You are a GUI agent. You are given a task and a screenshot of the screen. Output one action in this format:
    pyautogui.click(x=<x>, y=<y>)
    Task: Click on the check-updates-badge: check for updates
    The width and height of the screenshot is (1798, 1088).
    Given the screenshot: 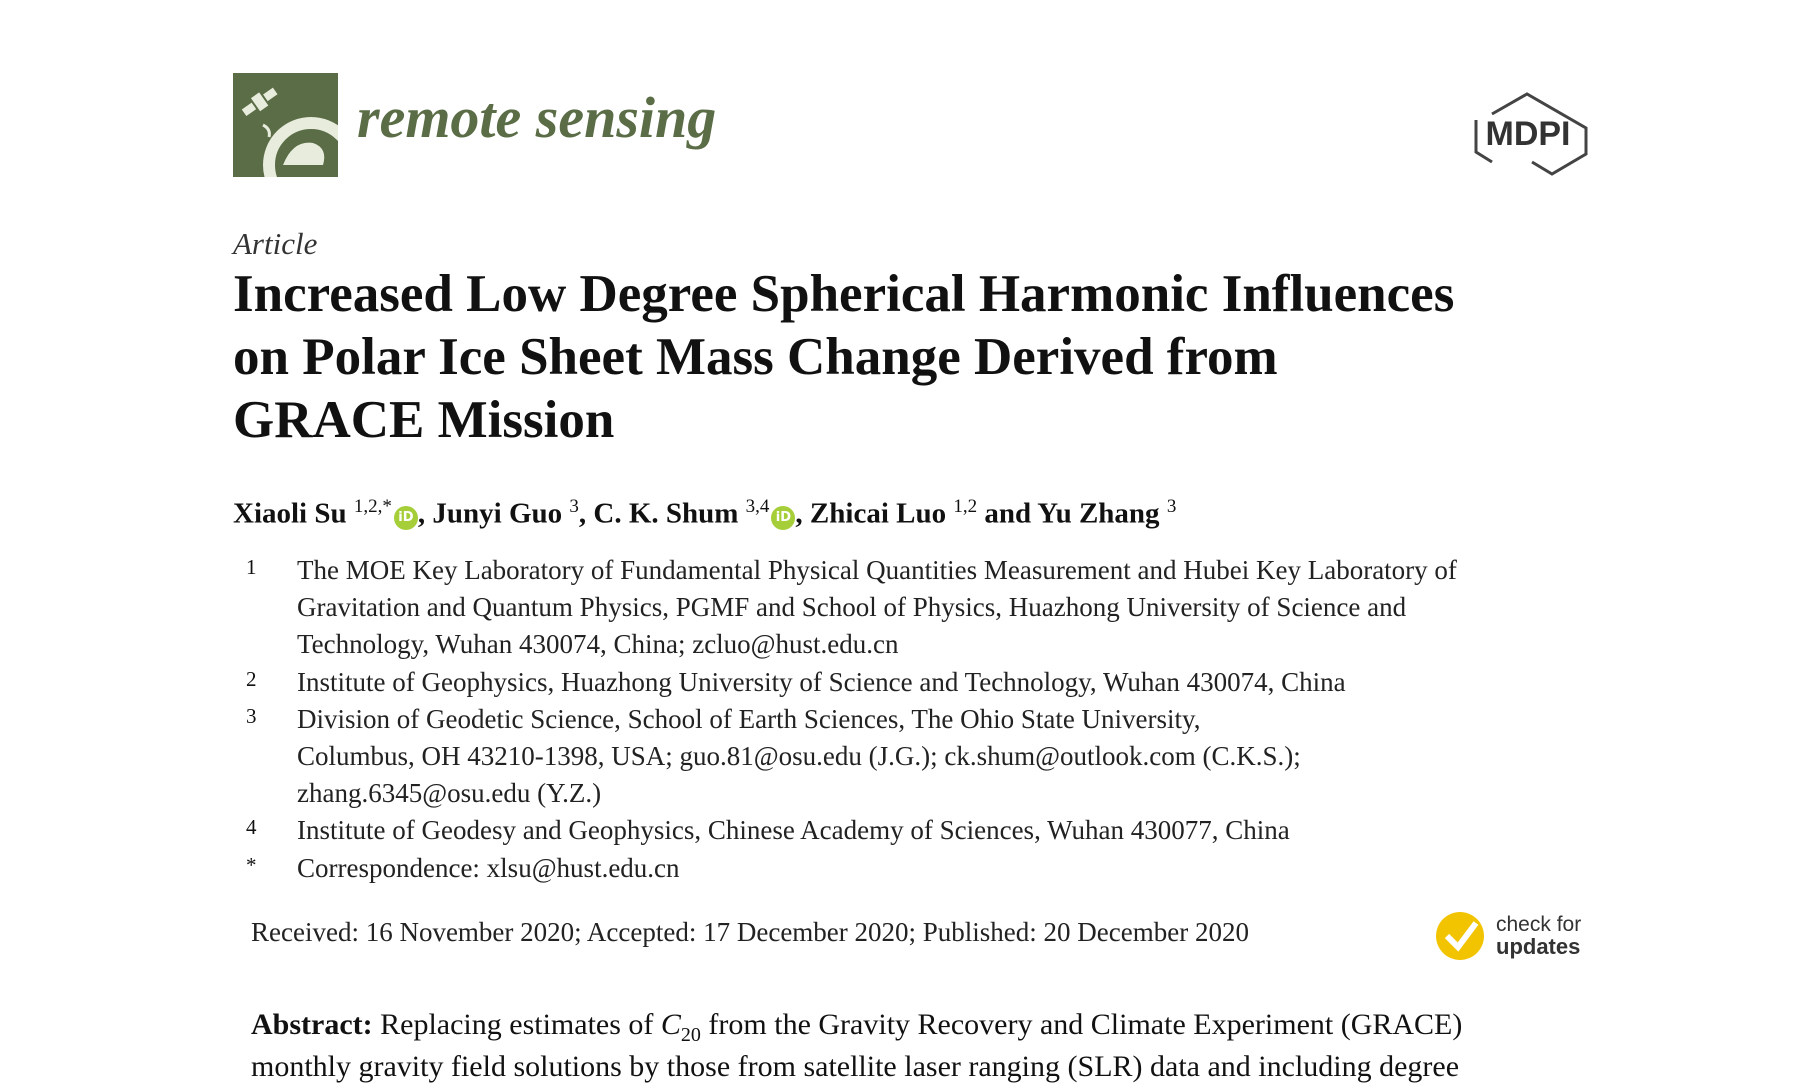 What is the action you would take?
    pyautogui.click(x=1514, y=934)
    